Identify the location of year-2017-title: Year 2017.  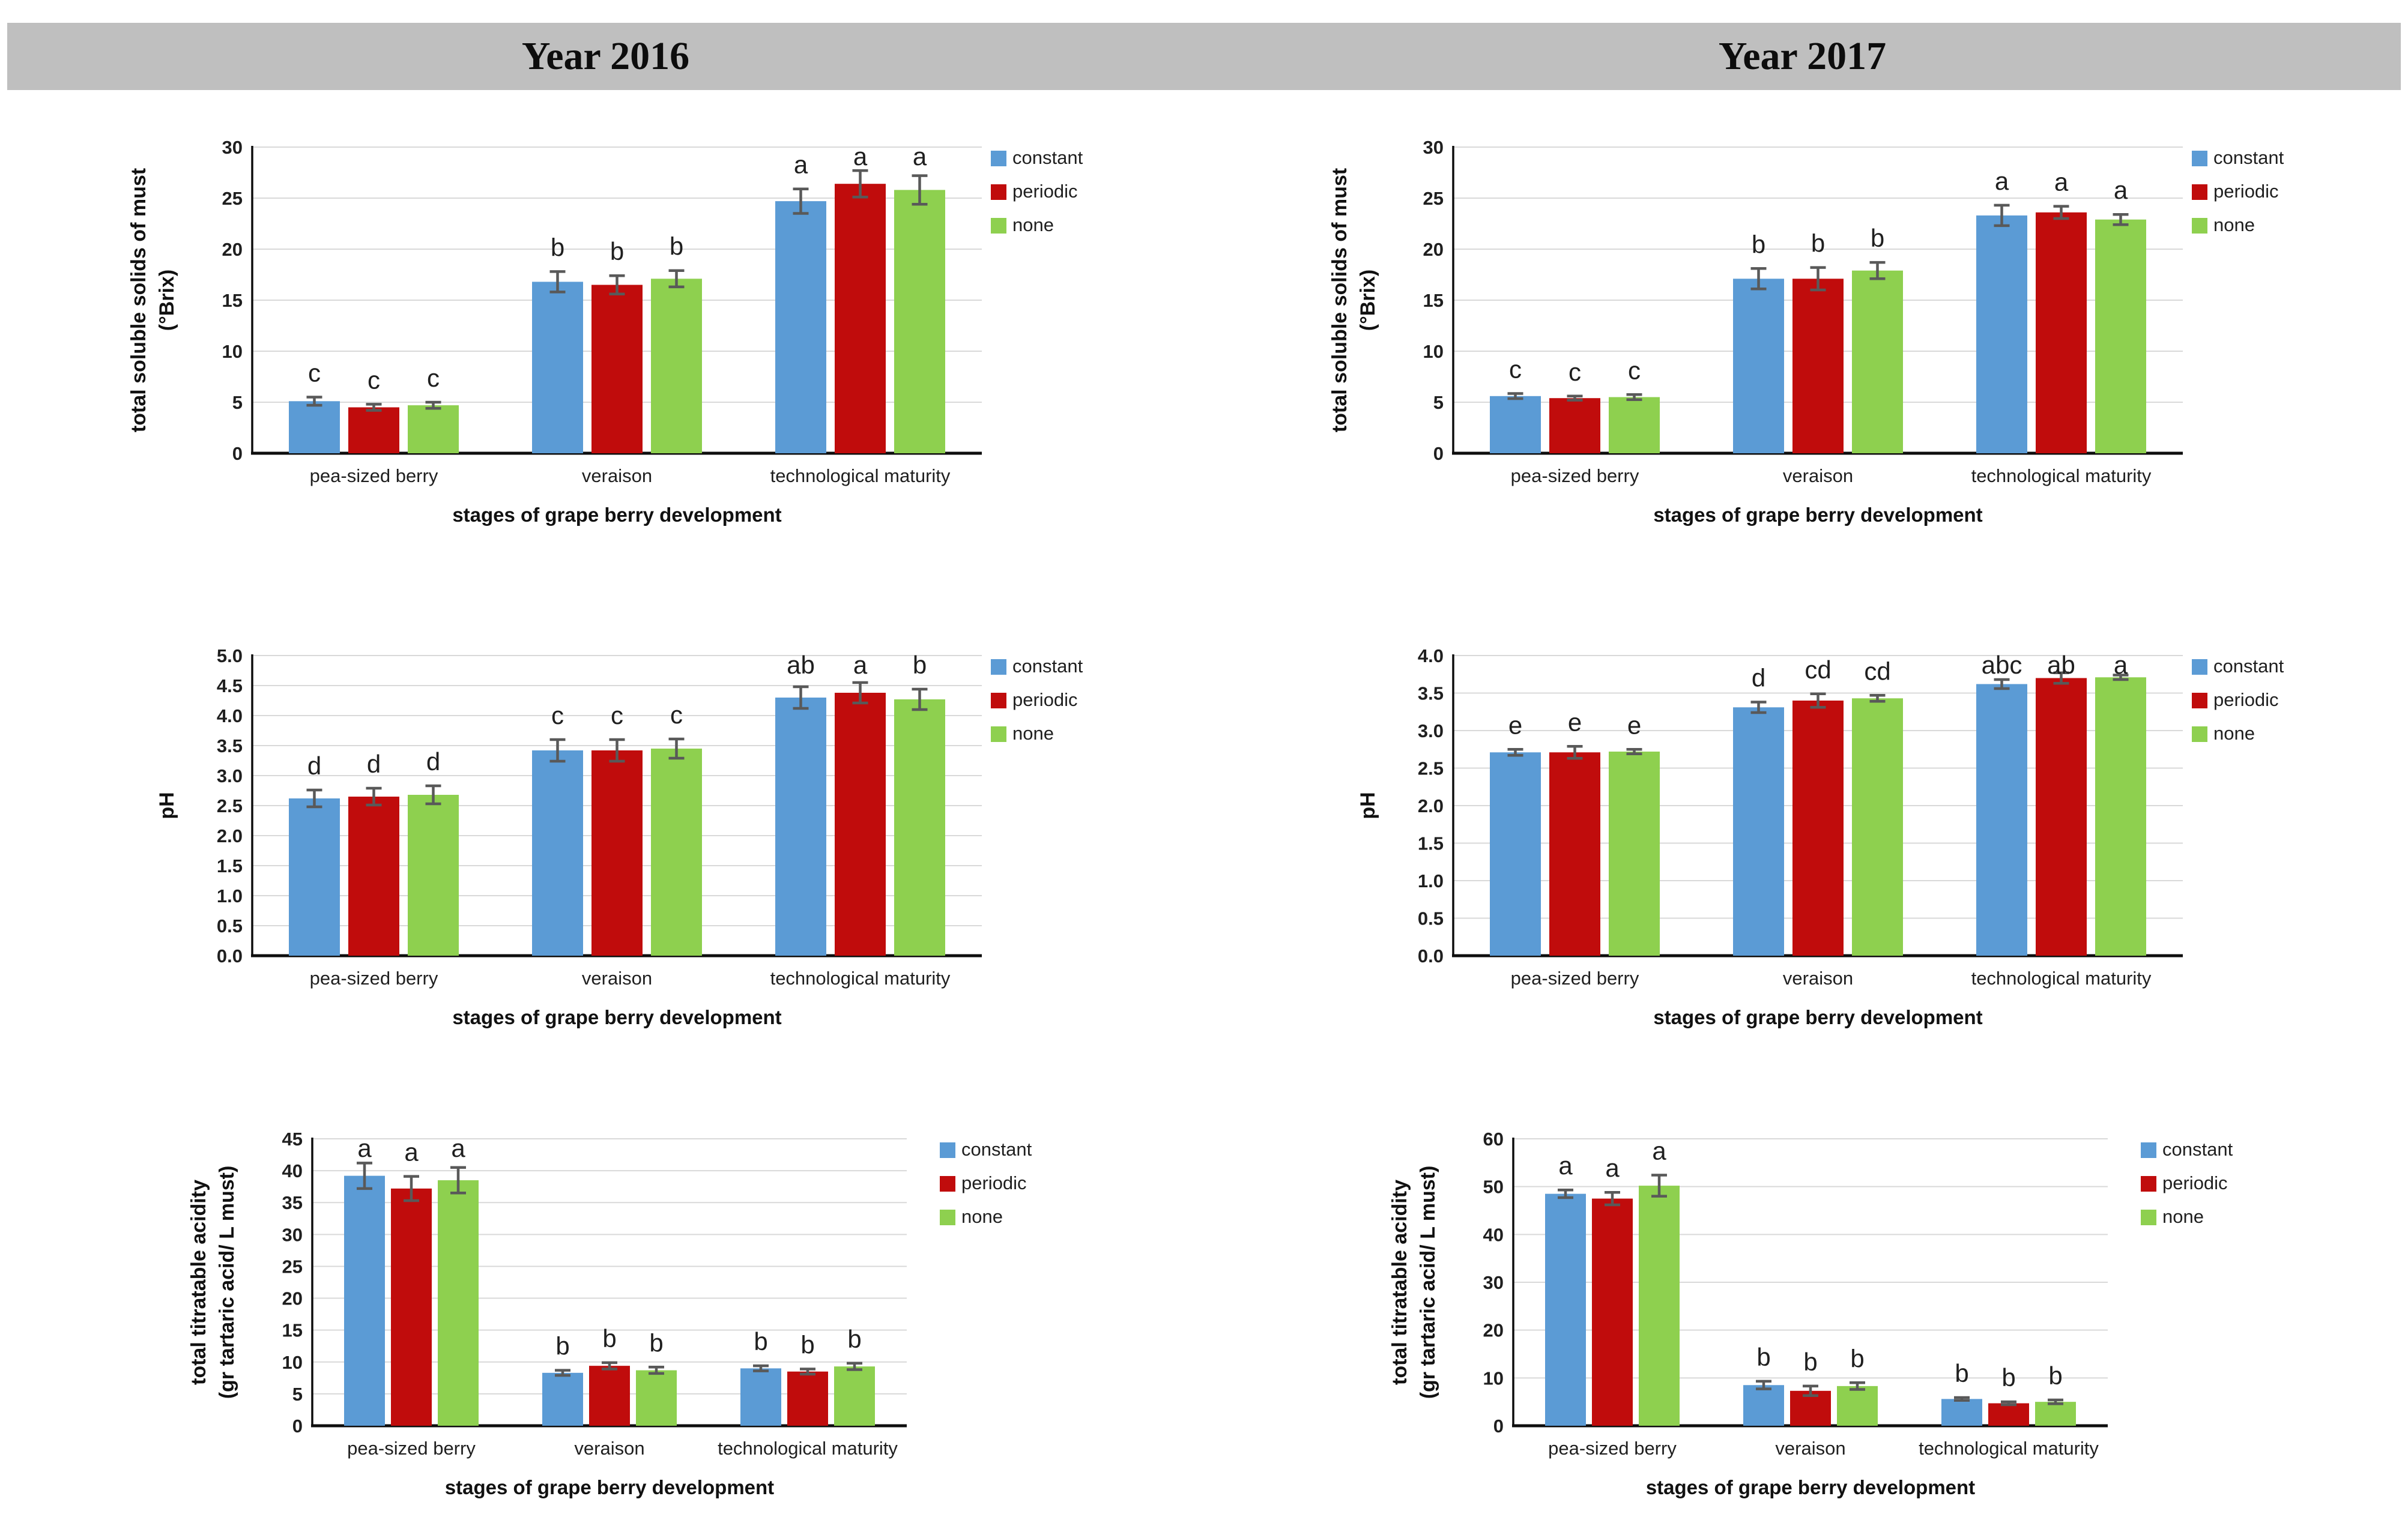
(1802, 56).